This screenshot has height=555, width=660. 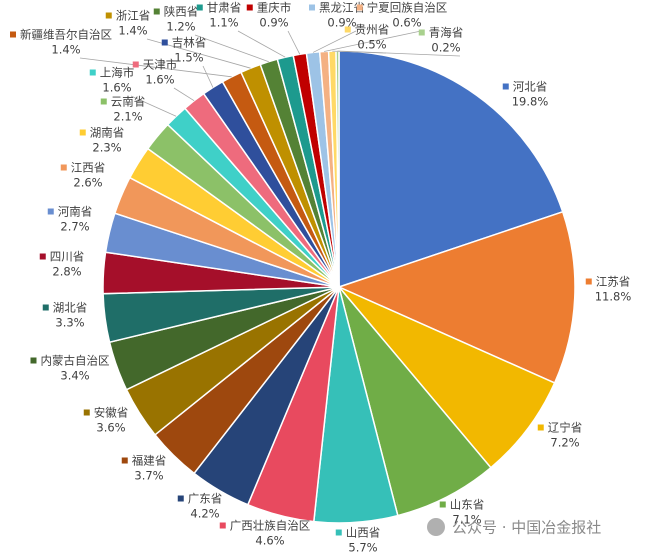 I want to click on slice-label: 贵州省, so click(x=372, y=30).